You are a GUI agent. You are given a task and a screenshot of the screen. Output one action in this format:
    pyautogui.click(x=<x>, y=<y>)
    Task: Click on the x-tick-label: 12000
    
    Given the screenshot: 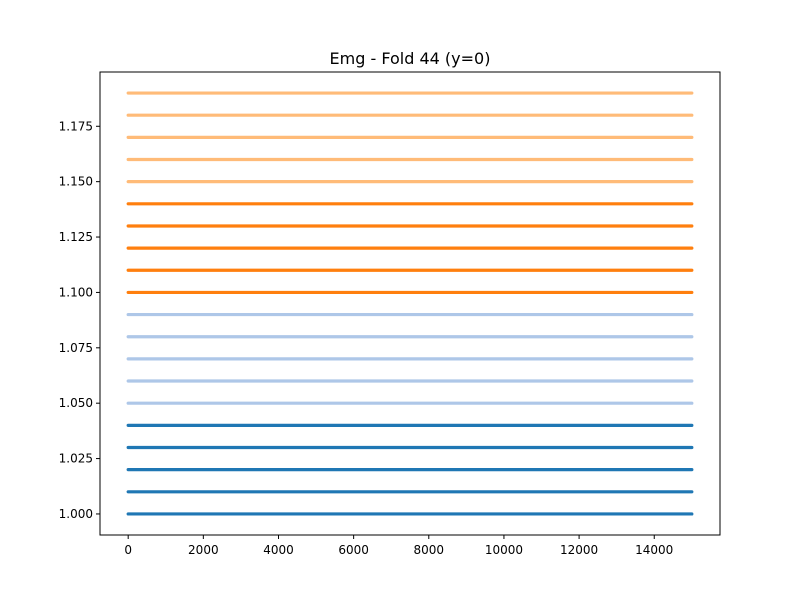 What is the action you would take?
    pyautogui.click(x=579, y=550)
    